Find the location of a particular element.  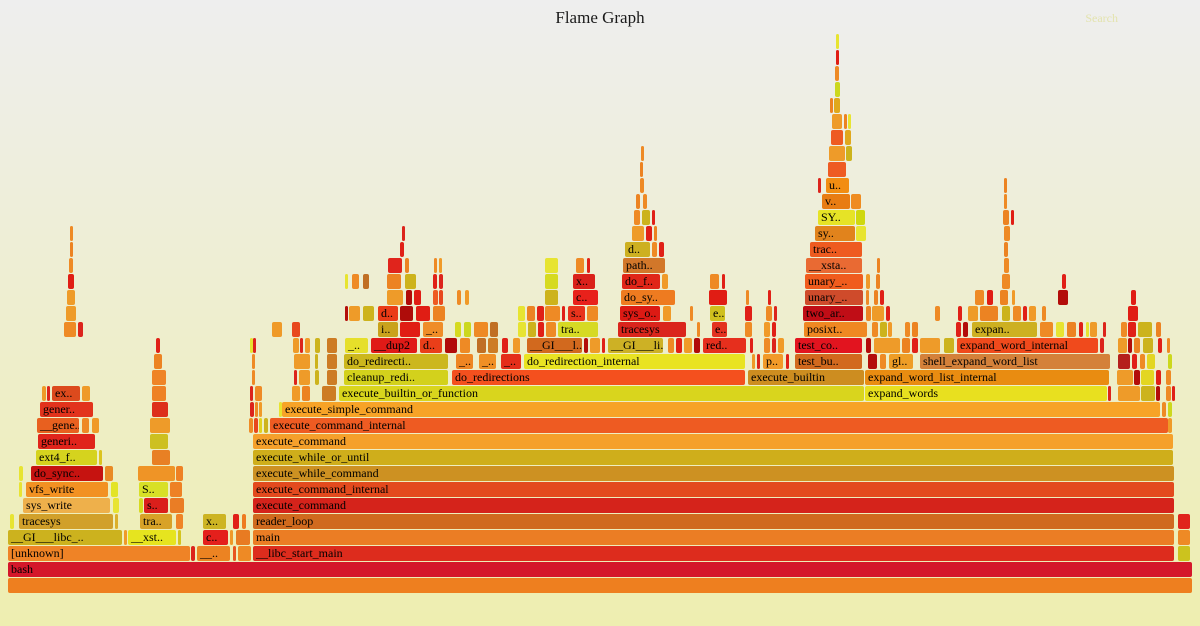

frame-__dup2: __dup2 is located at coordinates (394, 345).